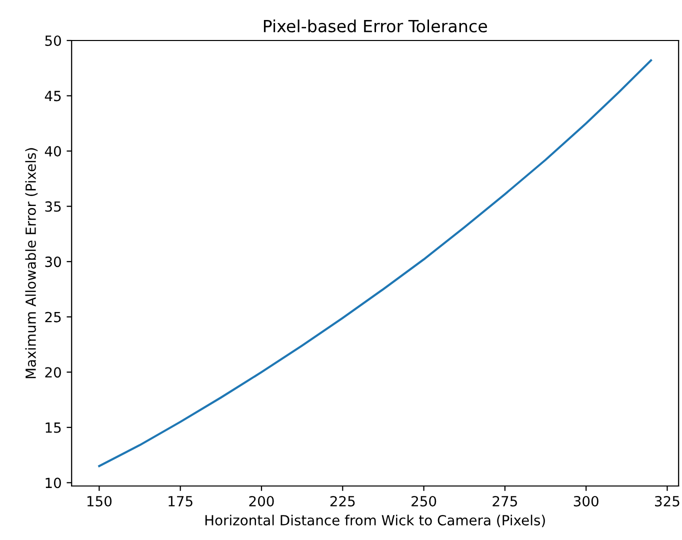  I want to click on y-tick-label: 45, so click(52, 96).